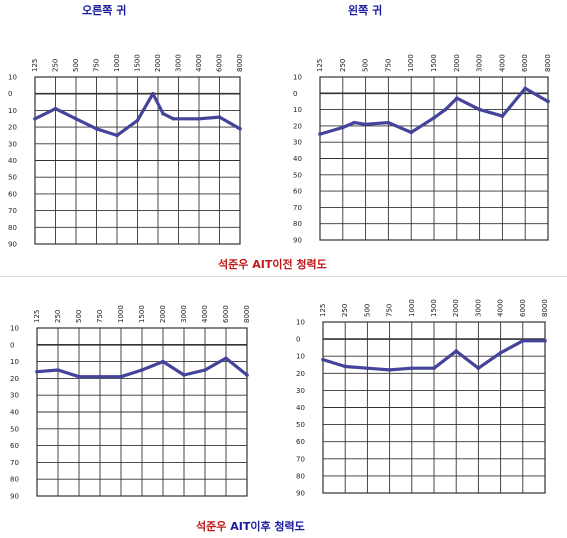 This screenshot has width=567, height=538. I want to click on left-ear-title: 왼쪽 귀, so click(365, 10).